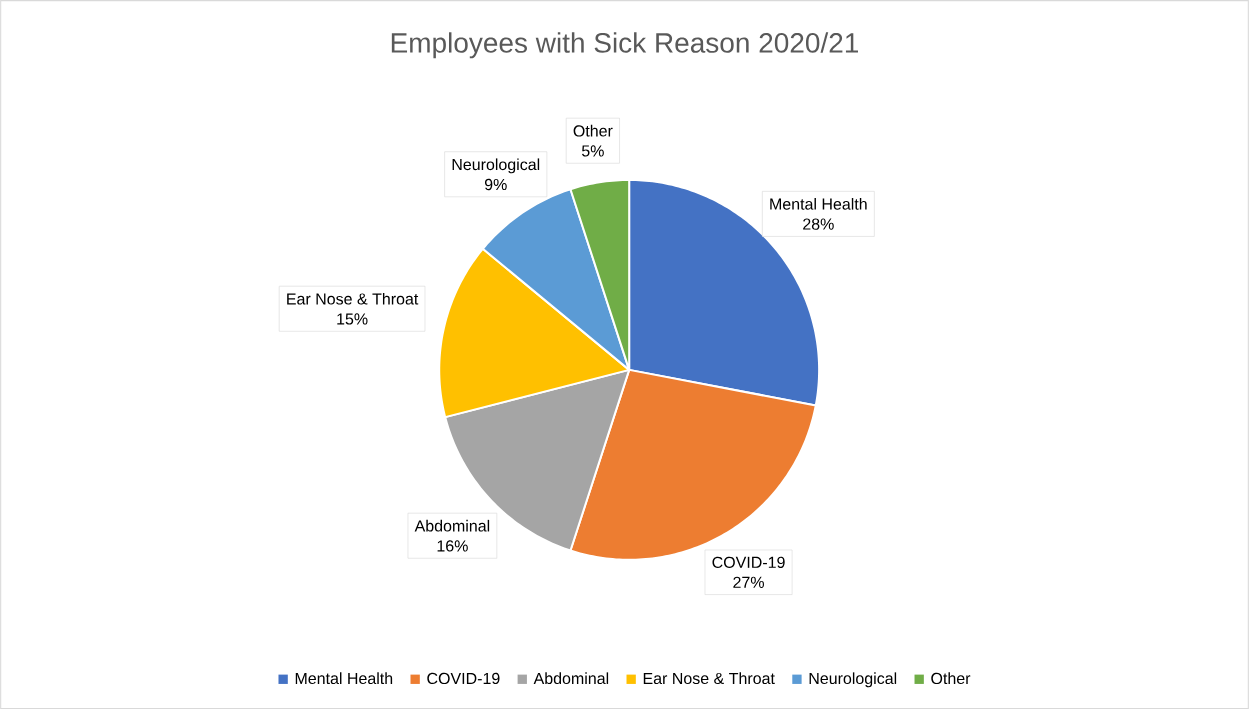 The width and height of the screenshot is (1249, 709). I want to click on data-label: 15%, so click(352, 319).